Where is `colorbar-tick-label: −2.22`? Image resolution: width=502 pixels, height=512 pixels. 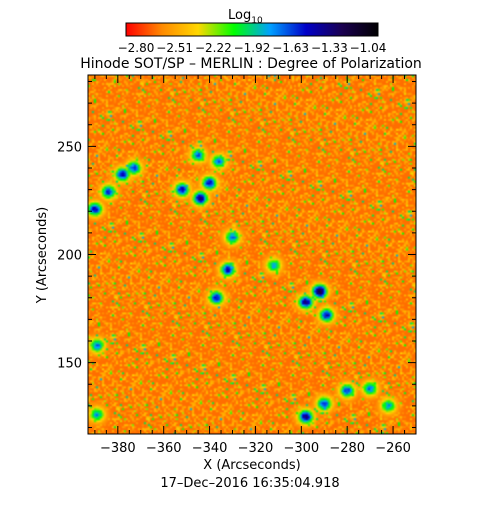
colorbar-tick-label: −2.22 is located at coordinates (213, 48).